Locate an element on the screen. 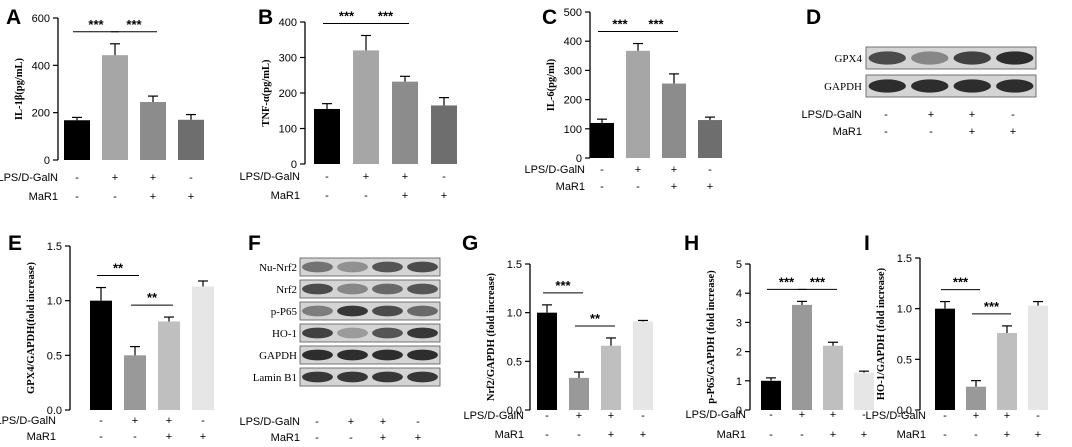 Image resolution: width=1072 pixels, height=447 pixels. y-tick-label: 3 is located at coordinates (739, 323).